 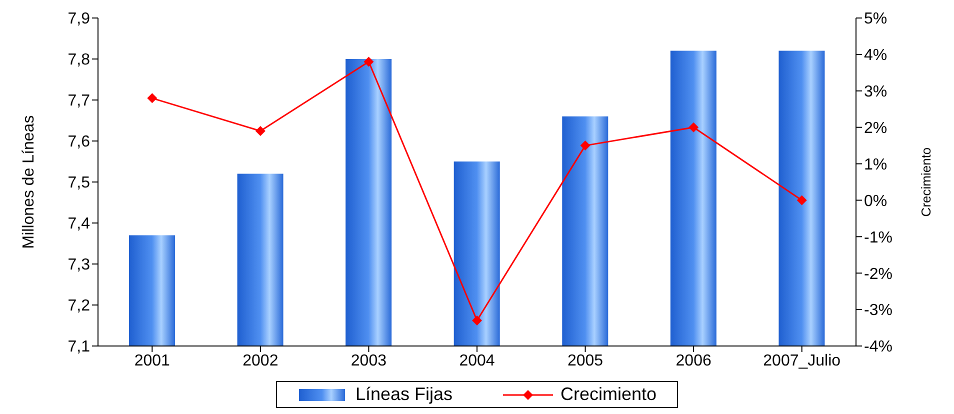 What do you see at coordinates (876, 19) in the screenshot?
I see `y2-tick-label: 5%` at bounding box center [876, 19].